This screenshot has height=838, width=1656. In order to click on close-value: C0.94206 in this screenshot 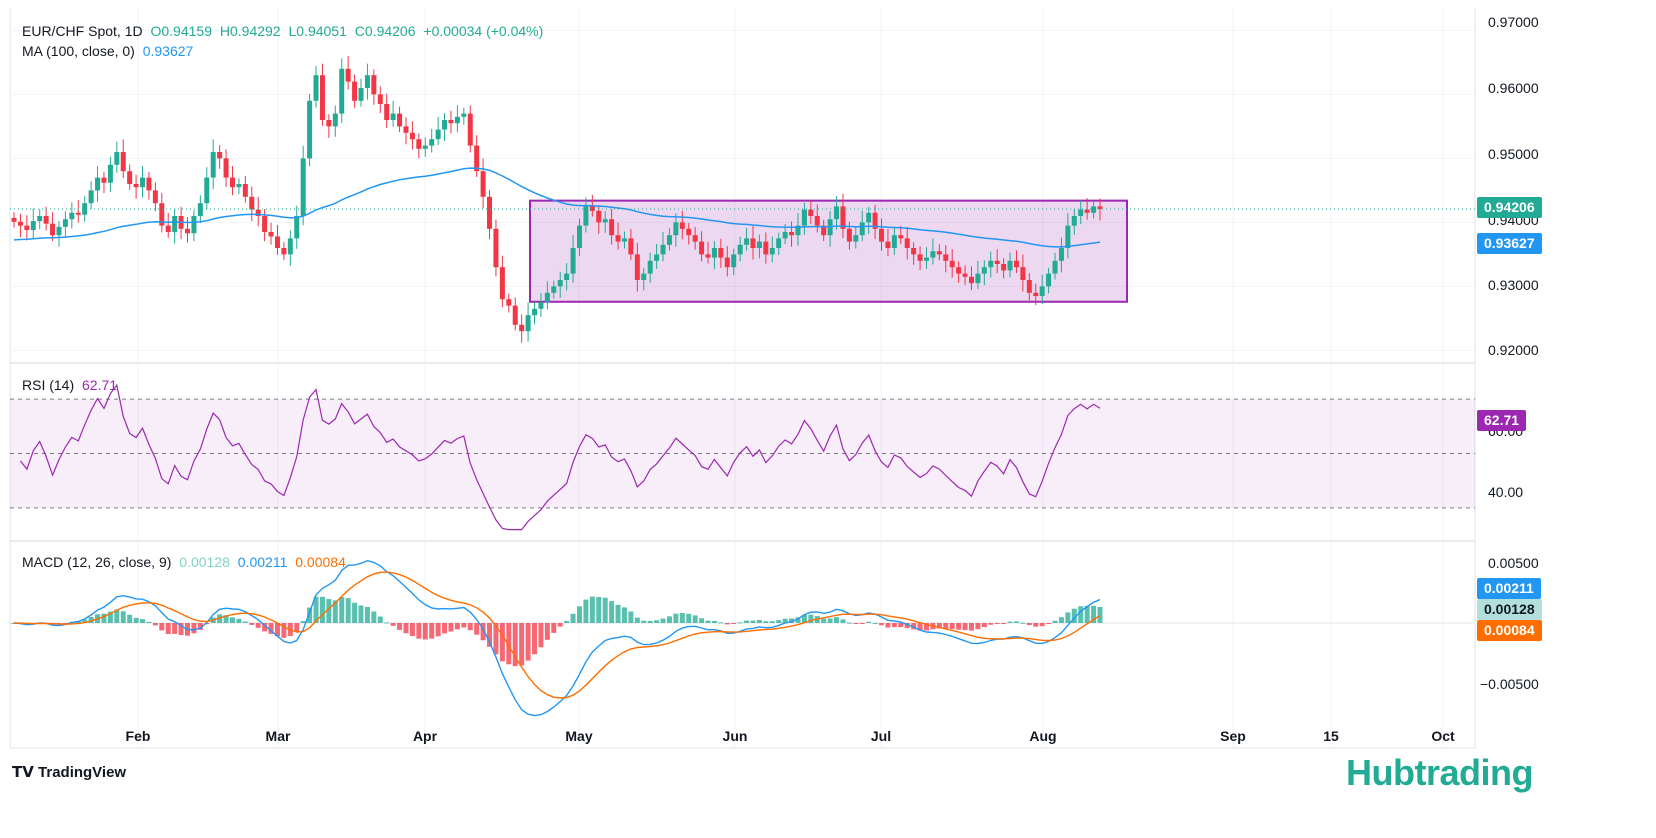, I will do `click(385, 31)`.